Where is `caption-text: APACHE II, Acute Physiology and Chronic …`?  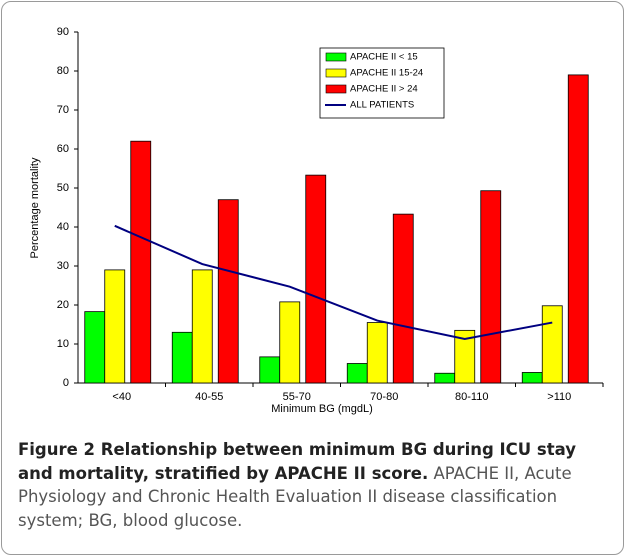
caption-text: APACHE II, Acute Physiology and Chronic … is located at coordinates (295, 496).